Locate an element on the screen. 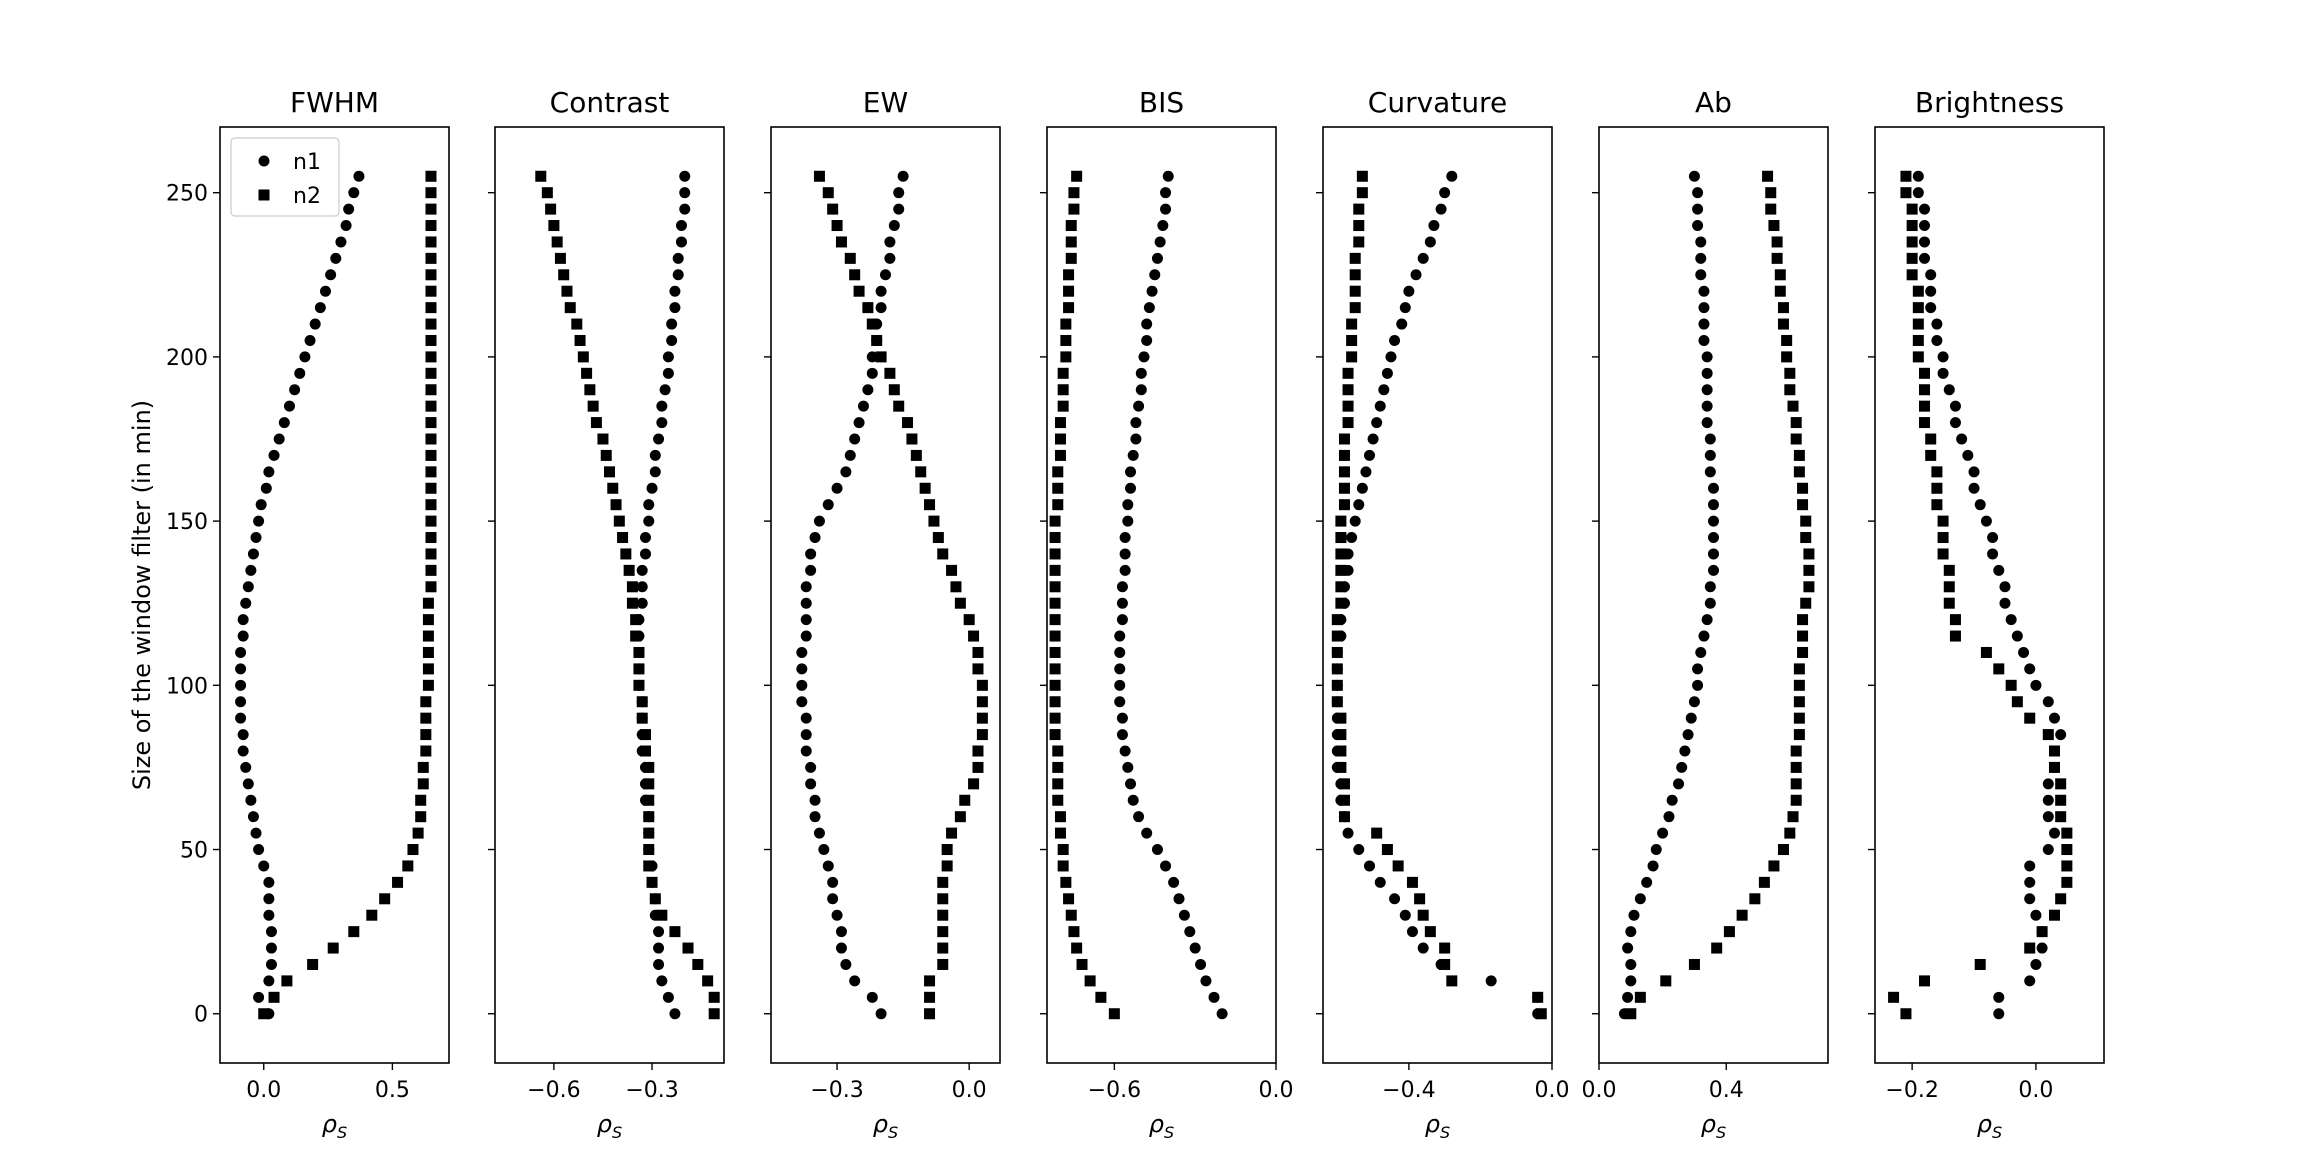 The height and width of the screenshot is (1154, 2299). x-tick-label: 0.0 is located at coordinates (1276, 1090).